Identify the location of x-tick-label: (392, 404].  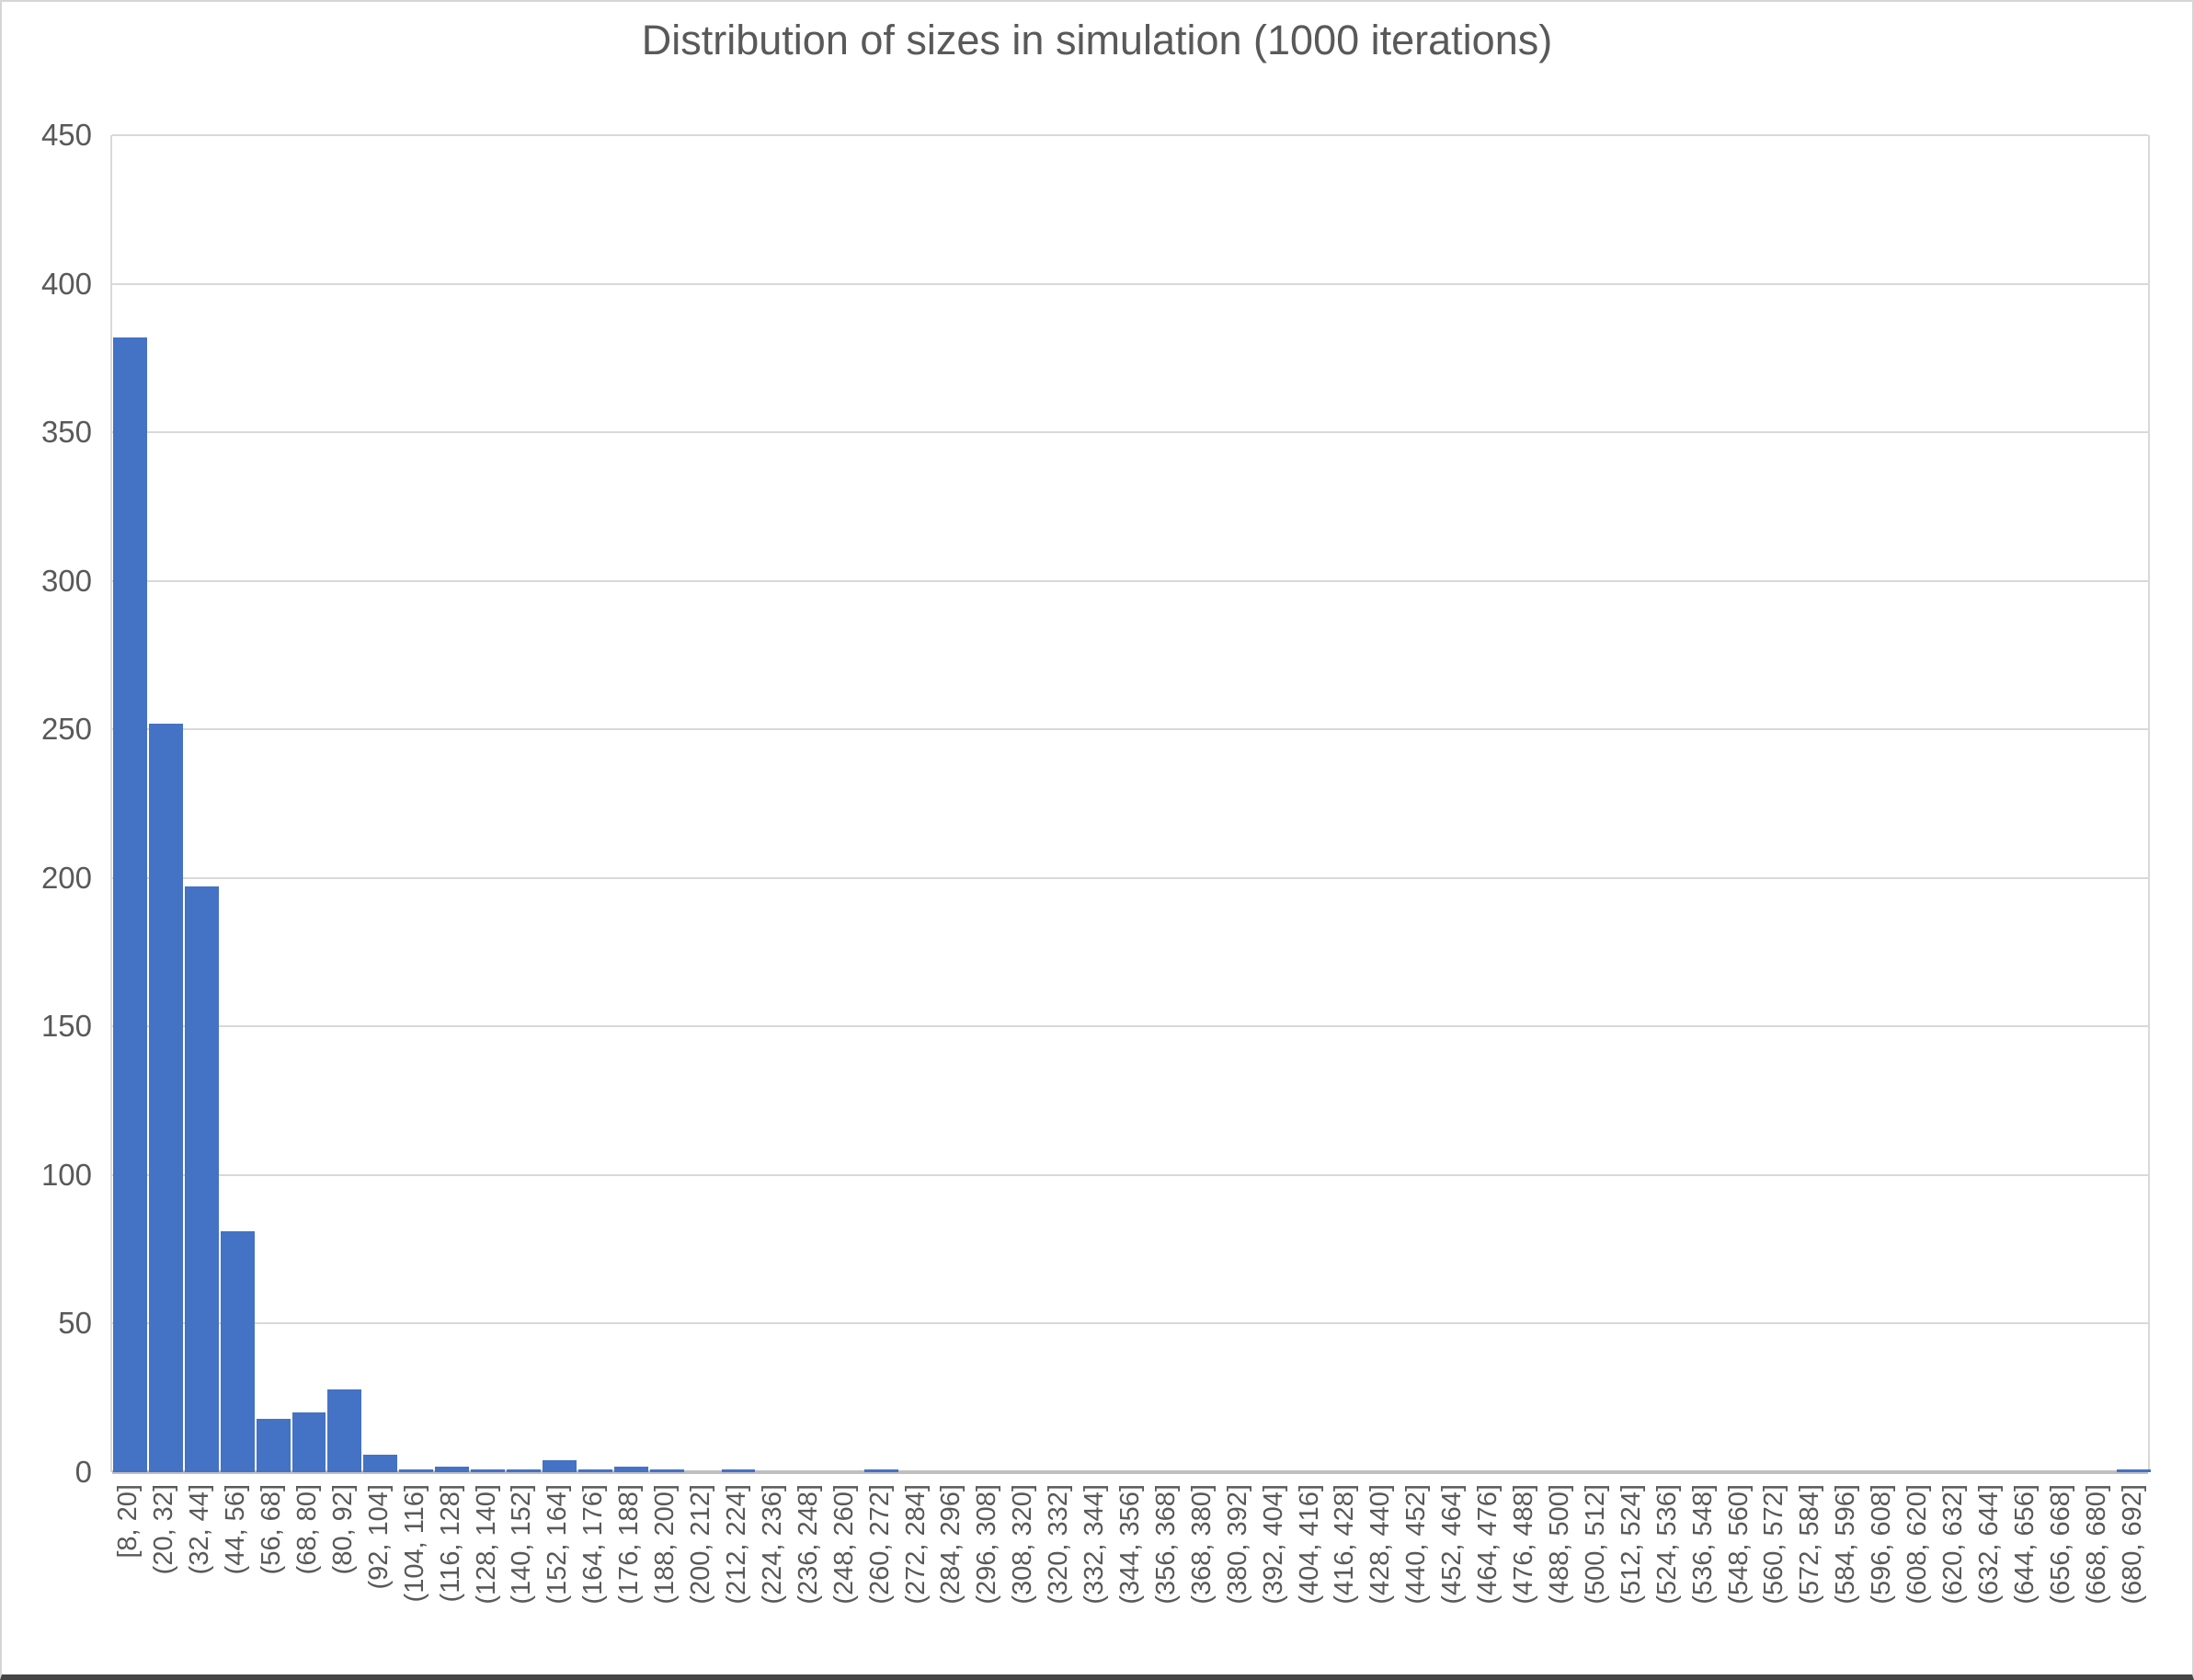
(1273, 1544).